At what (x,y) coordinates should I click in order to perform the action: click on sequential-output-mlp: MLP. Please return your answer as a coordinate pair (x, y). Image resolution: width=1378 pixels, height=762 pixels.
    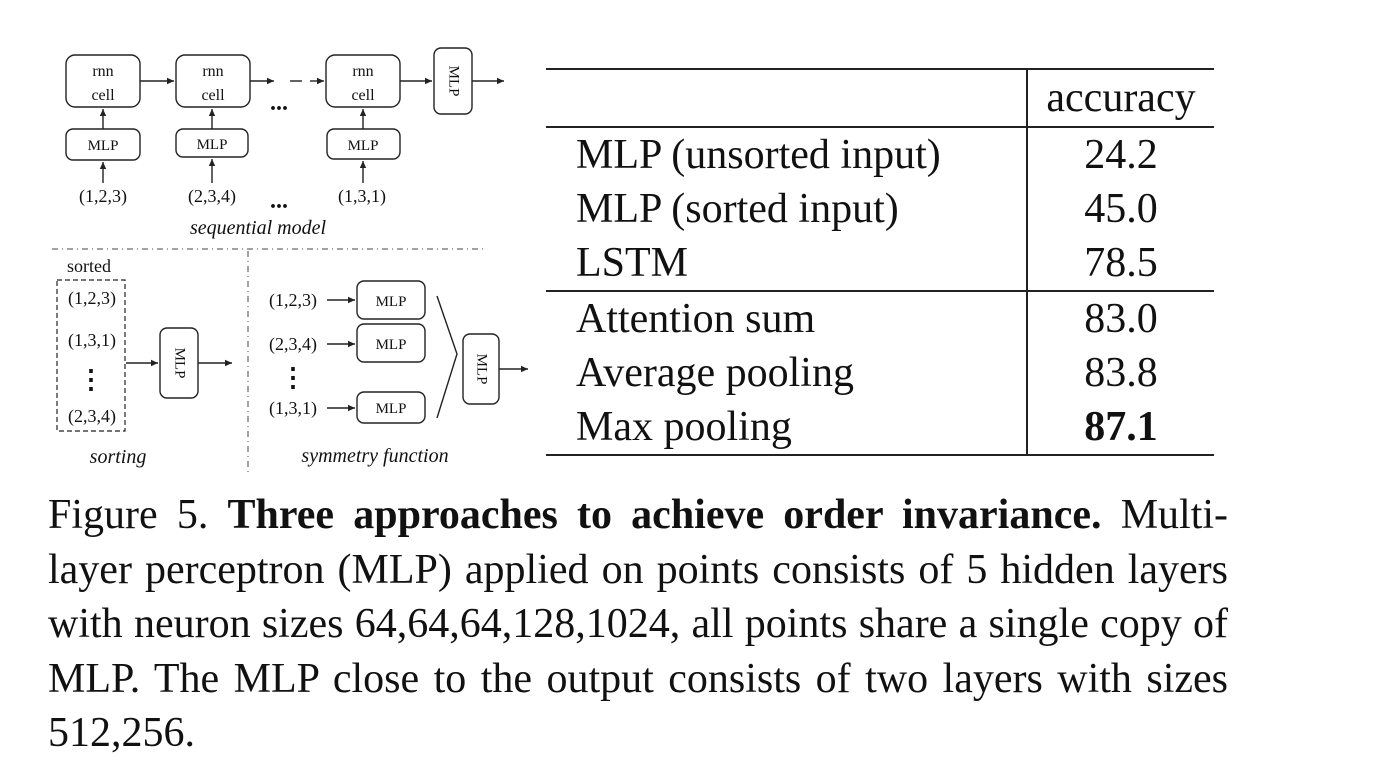
    Looking at the image, I should click on (453, 81).